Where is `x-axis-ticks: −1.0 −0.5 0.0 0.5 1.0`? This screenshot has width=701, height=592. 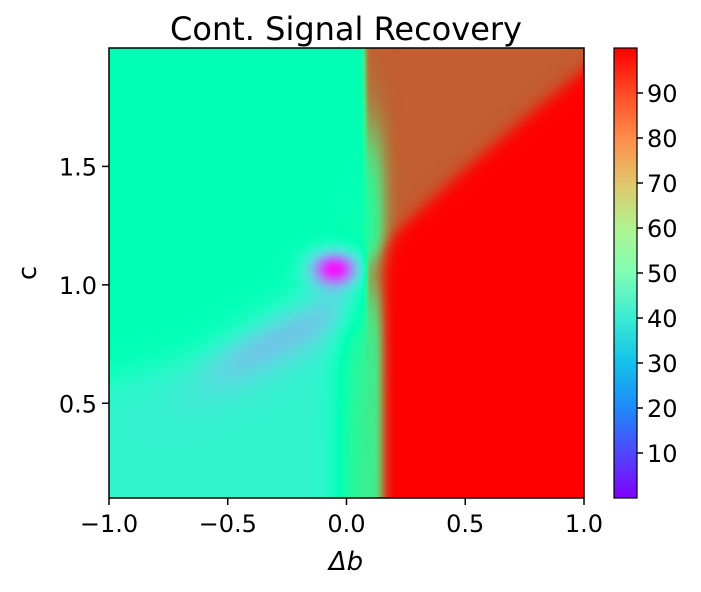
x-axis-ticks: −1.0 −0.5 0.0 0.5 1.0 is located at coordinates (341, 518).